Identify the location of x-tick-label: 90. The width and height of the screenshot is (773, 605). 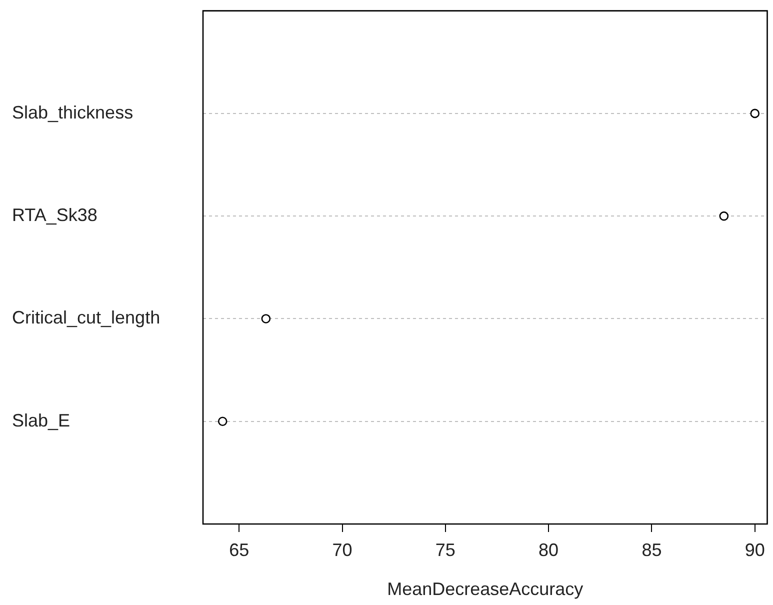
(754, 550).